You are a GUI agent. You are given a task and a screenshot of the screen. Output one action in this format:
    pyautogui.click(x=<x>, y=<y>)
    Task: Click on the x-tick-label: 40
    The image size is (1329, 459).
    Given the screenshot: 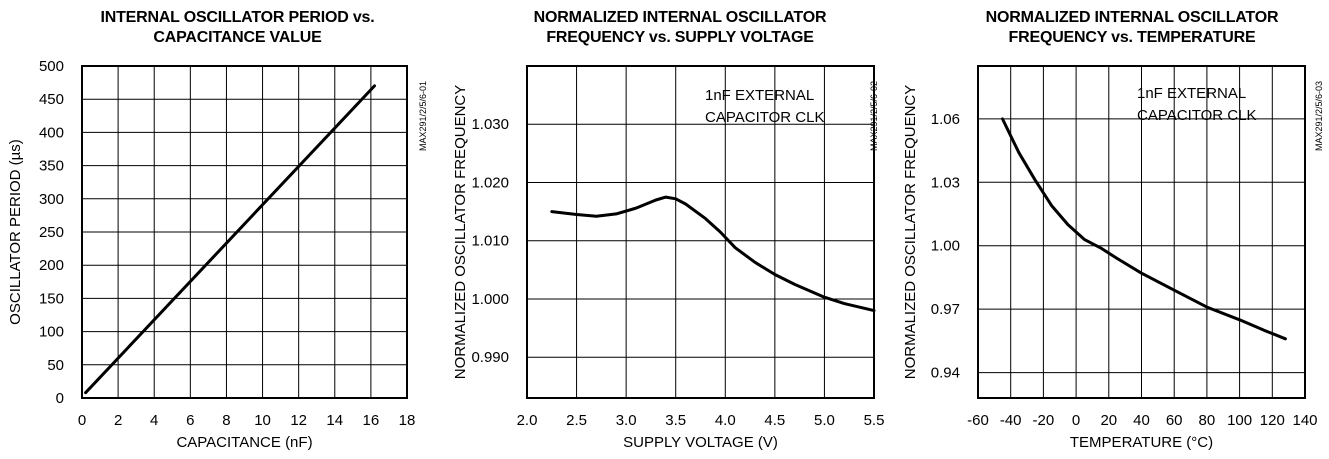 What is the action you would take?
    pyautogui.click(x=1141, y=420)
    